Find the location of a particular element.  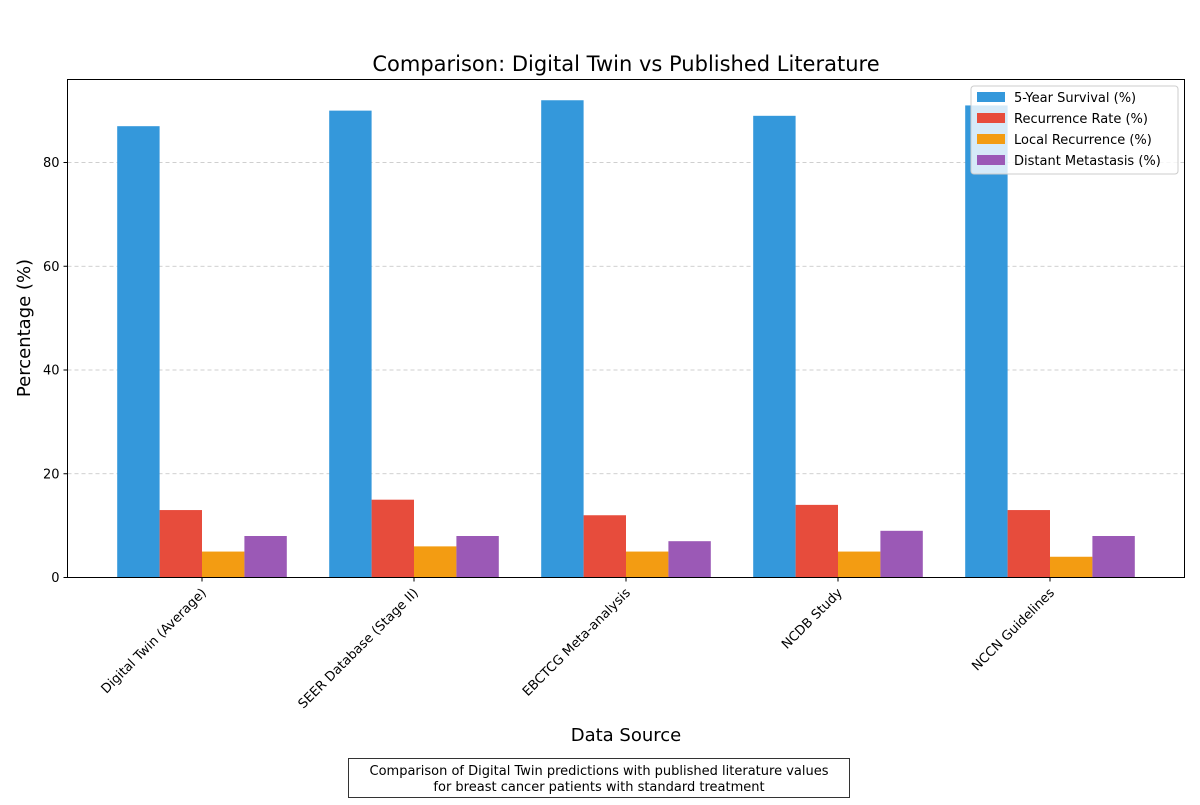

x-tick-label: EBCTCG Meta-analysis is located at coordinates (577, 643).